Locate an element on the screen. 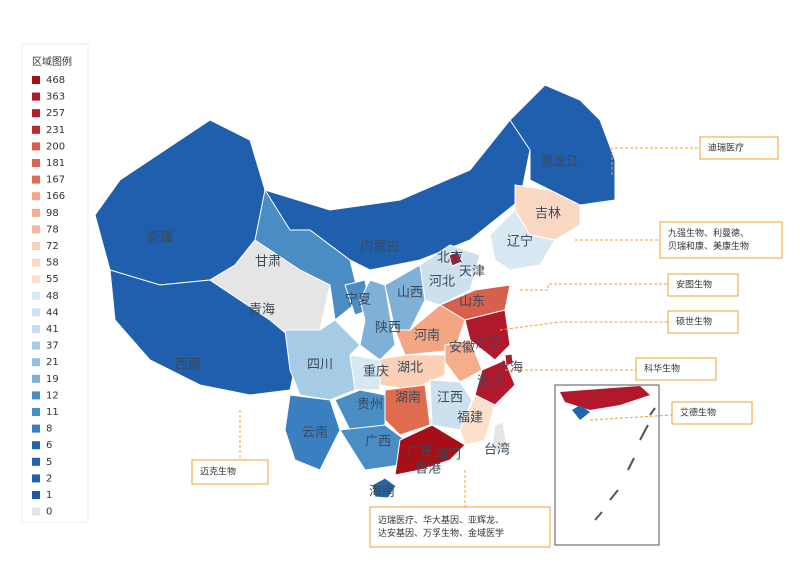 The height and width of the screenshot is (571, 800). callout-text: 达安基因、万孚生物、金域医学 is located at coordinates (441, 533).